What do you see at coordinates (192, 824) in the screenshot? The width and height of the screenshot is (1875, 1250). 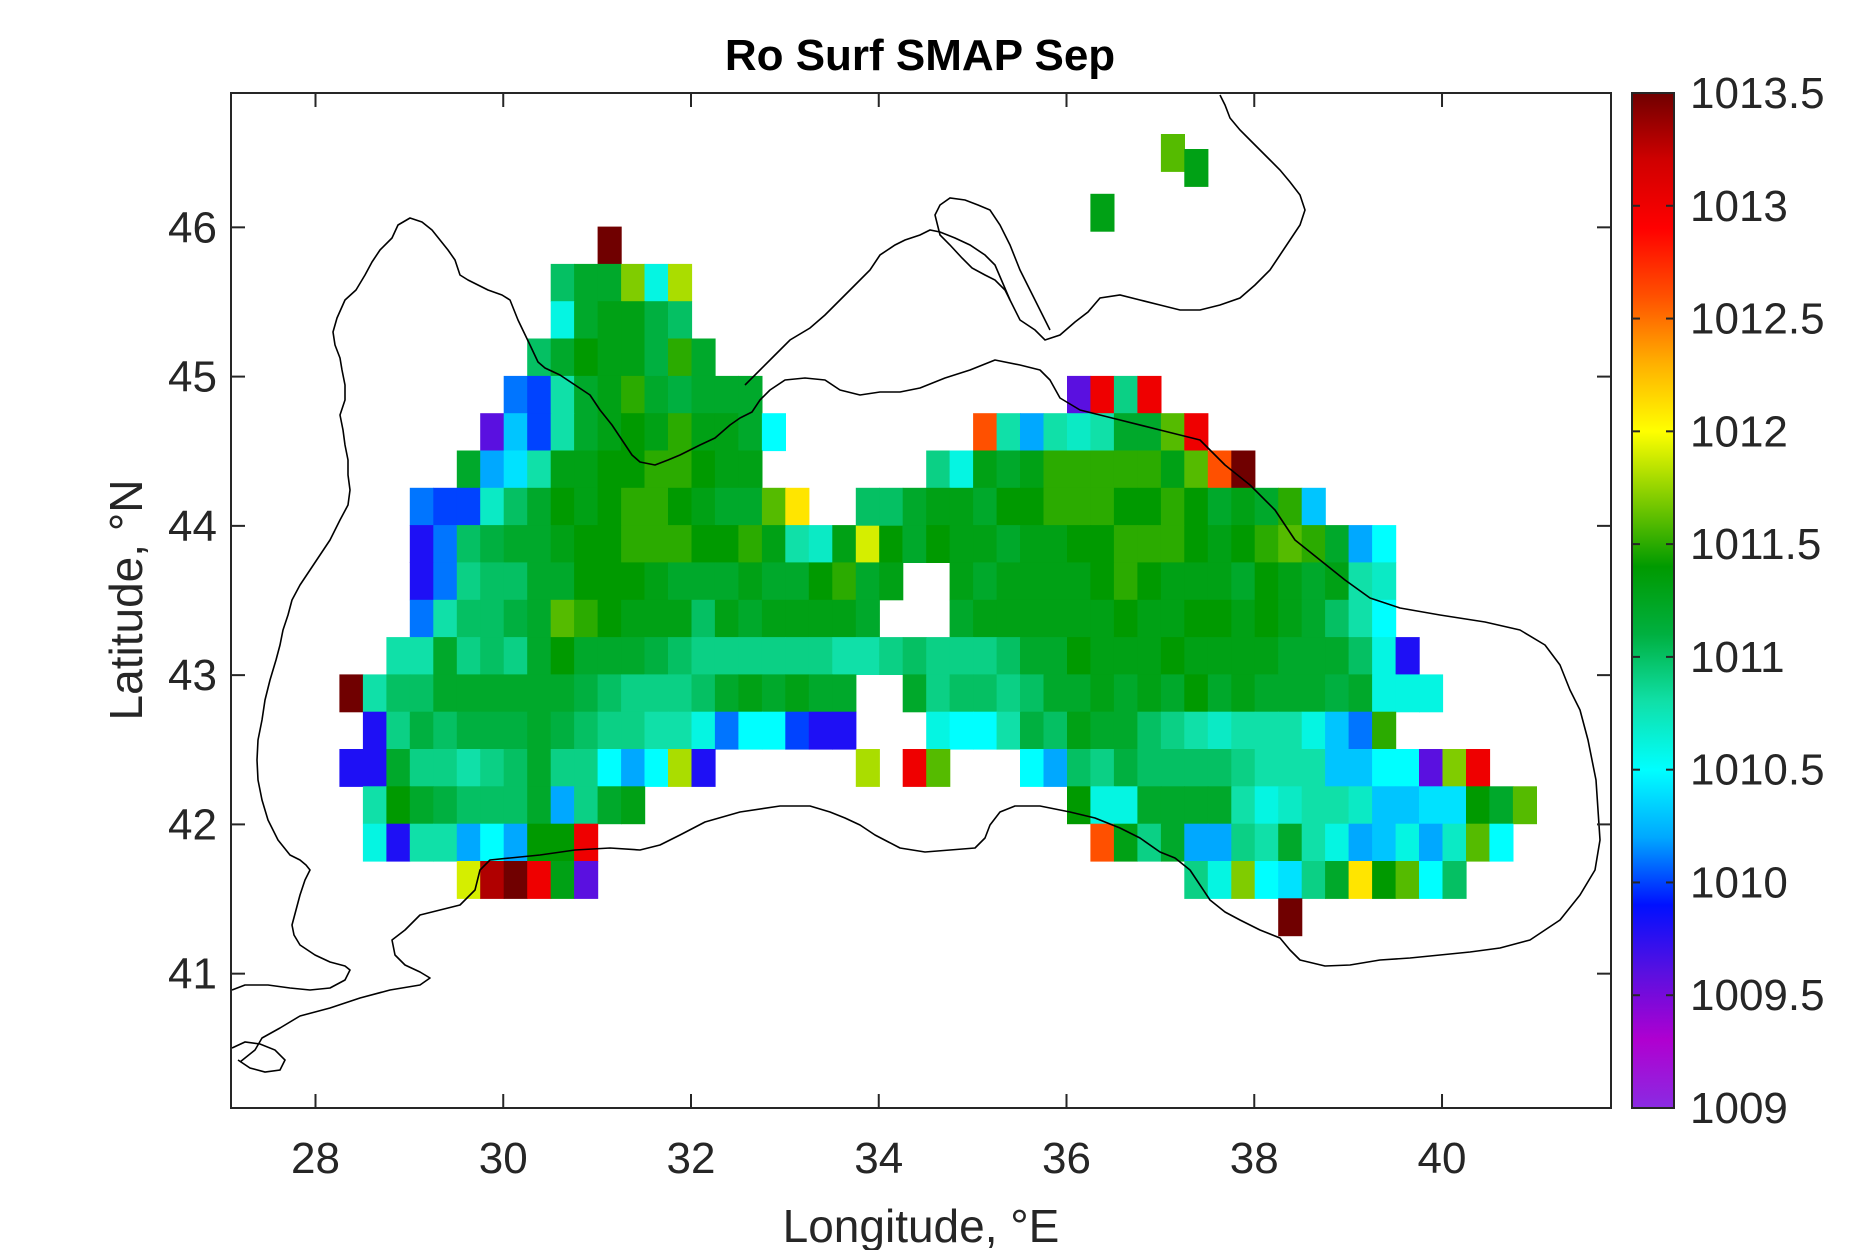 I see `y-tick-label: 42` at bounding box center [192, 824].